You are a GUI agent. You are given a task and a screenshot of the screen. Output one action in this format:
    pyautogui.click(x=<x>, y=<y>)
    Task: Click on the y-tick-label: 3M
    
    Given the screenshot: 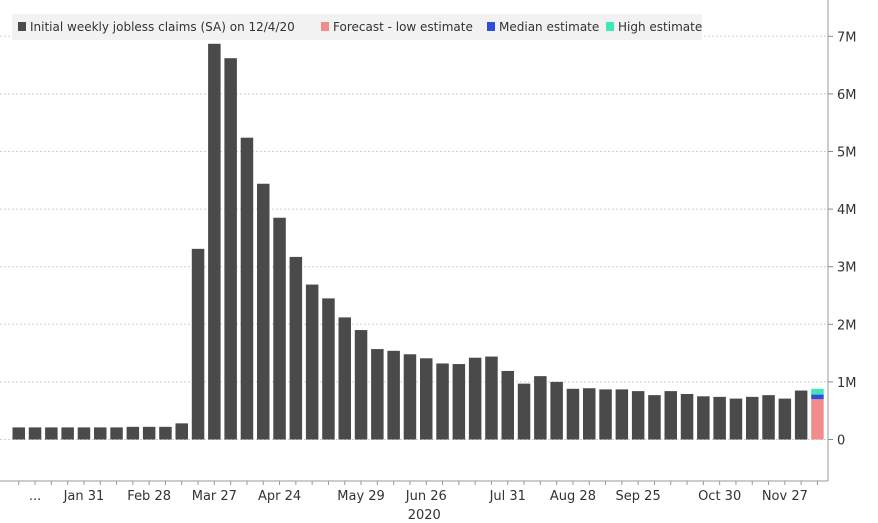 What is the action you would take?
    pyautogui.click(x=847, y=268)
    